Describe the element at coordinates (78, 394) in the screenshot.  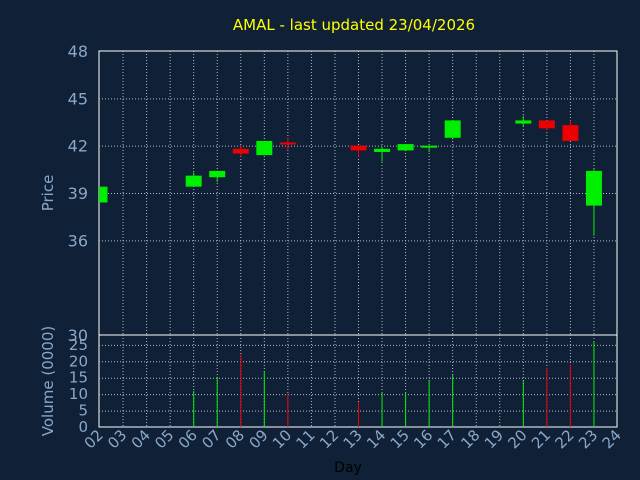
I see `volume-y-tick-label: 10` at that location.